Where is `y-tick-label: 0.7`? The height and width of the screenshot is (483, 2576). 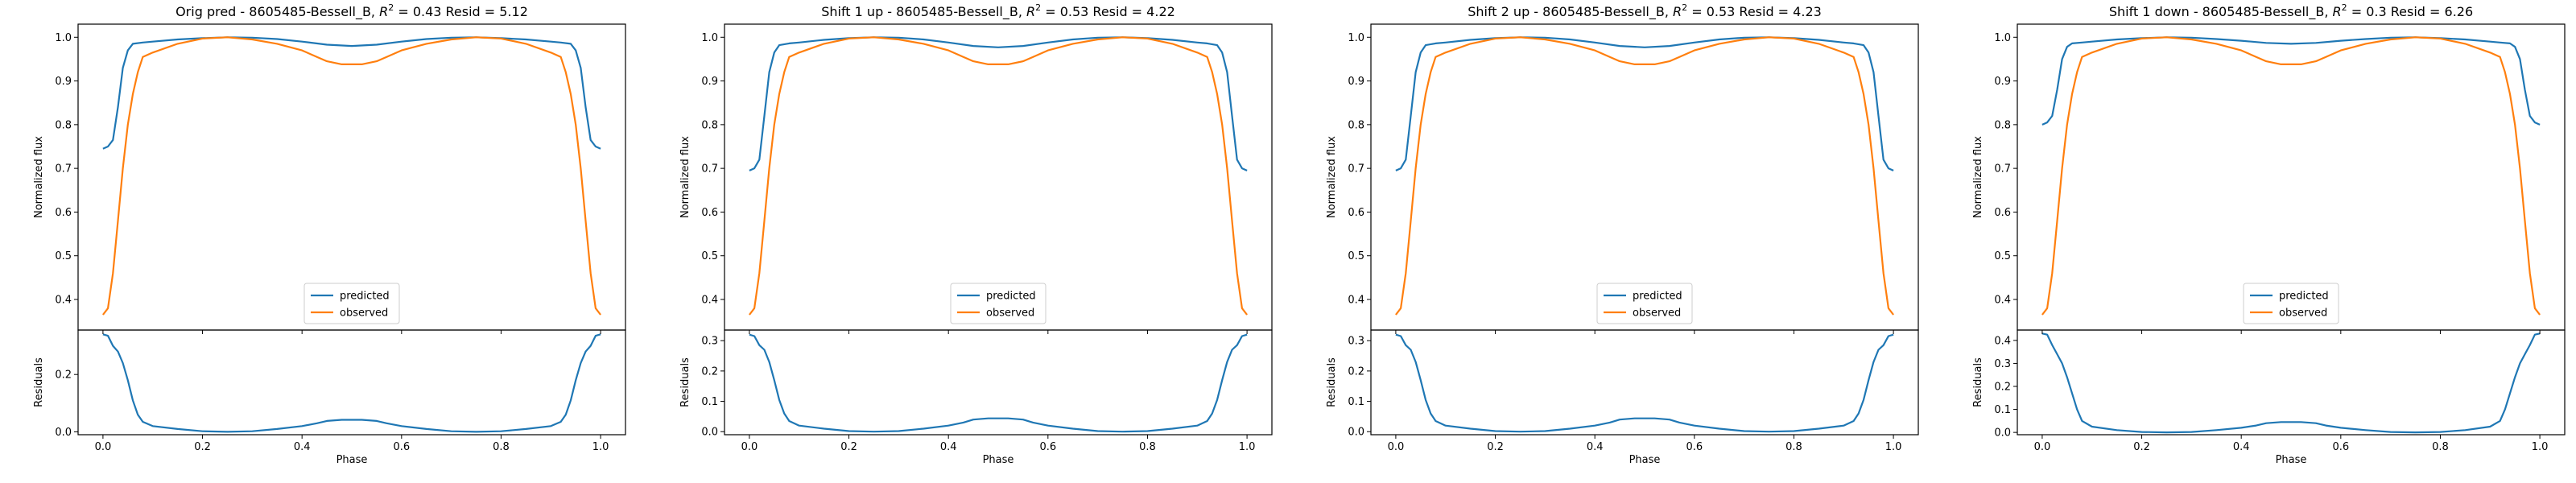 y-tick-label: 0.7 is located at coordinates (709, 169).